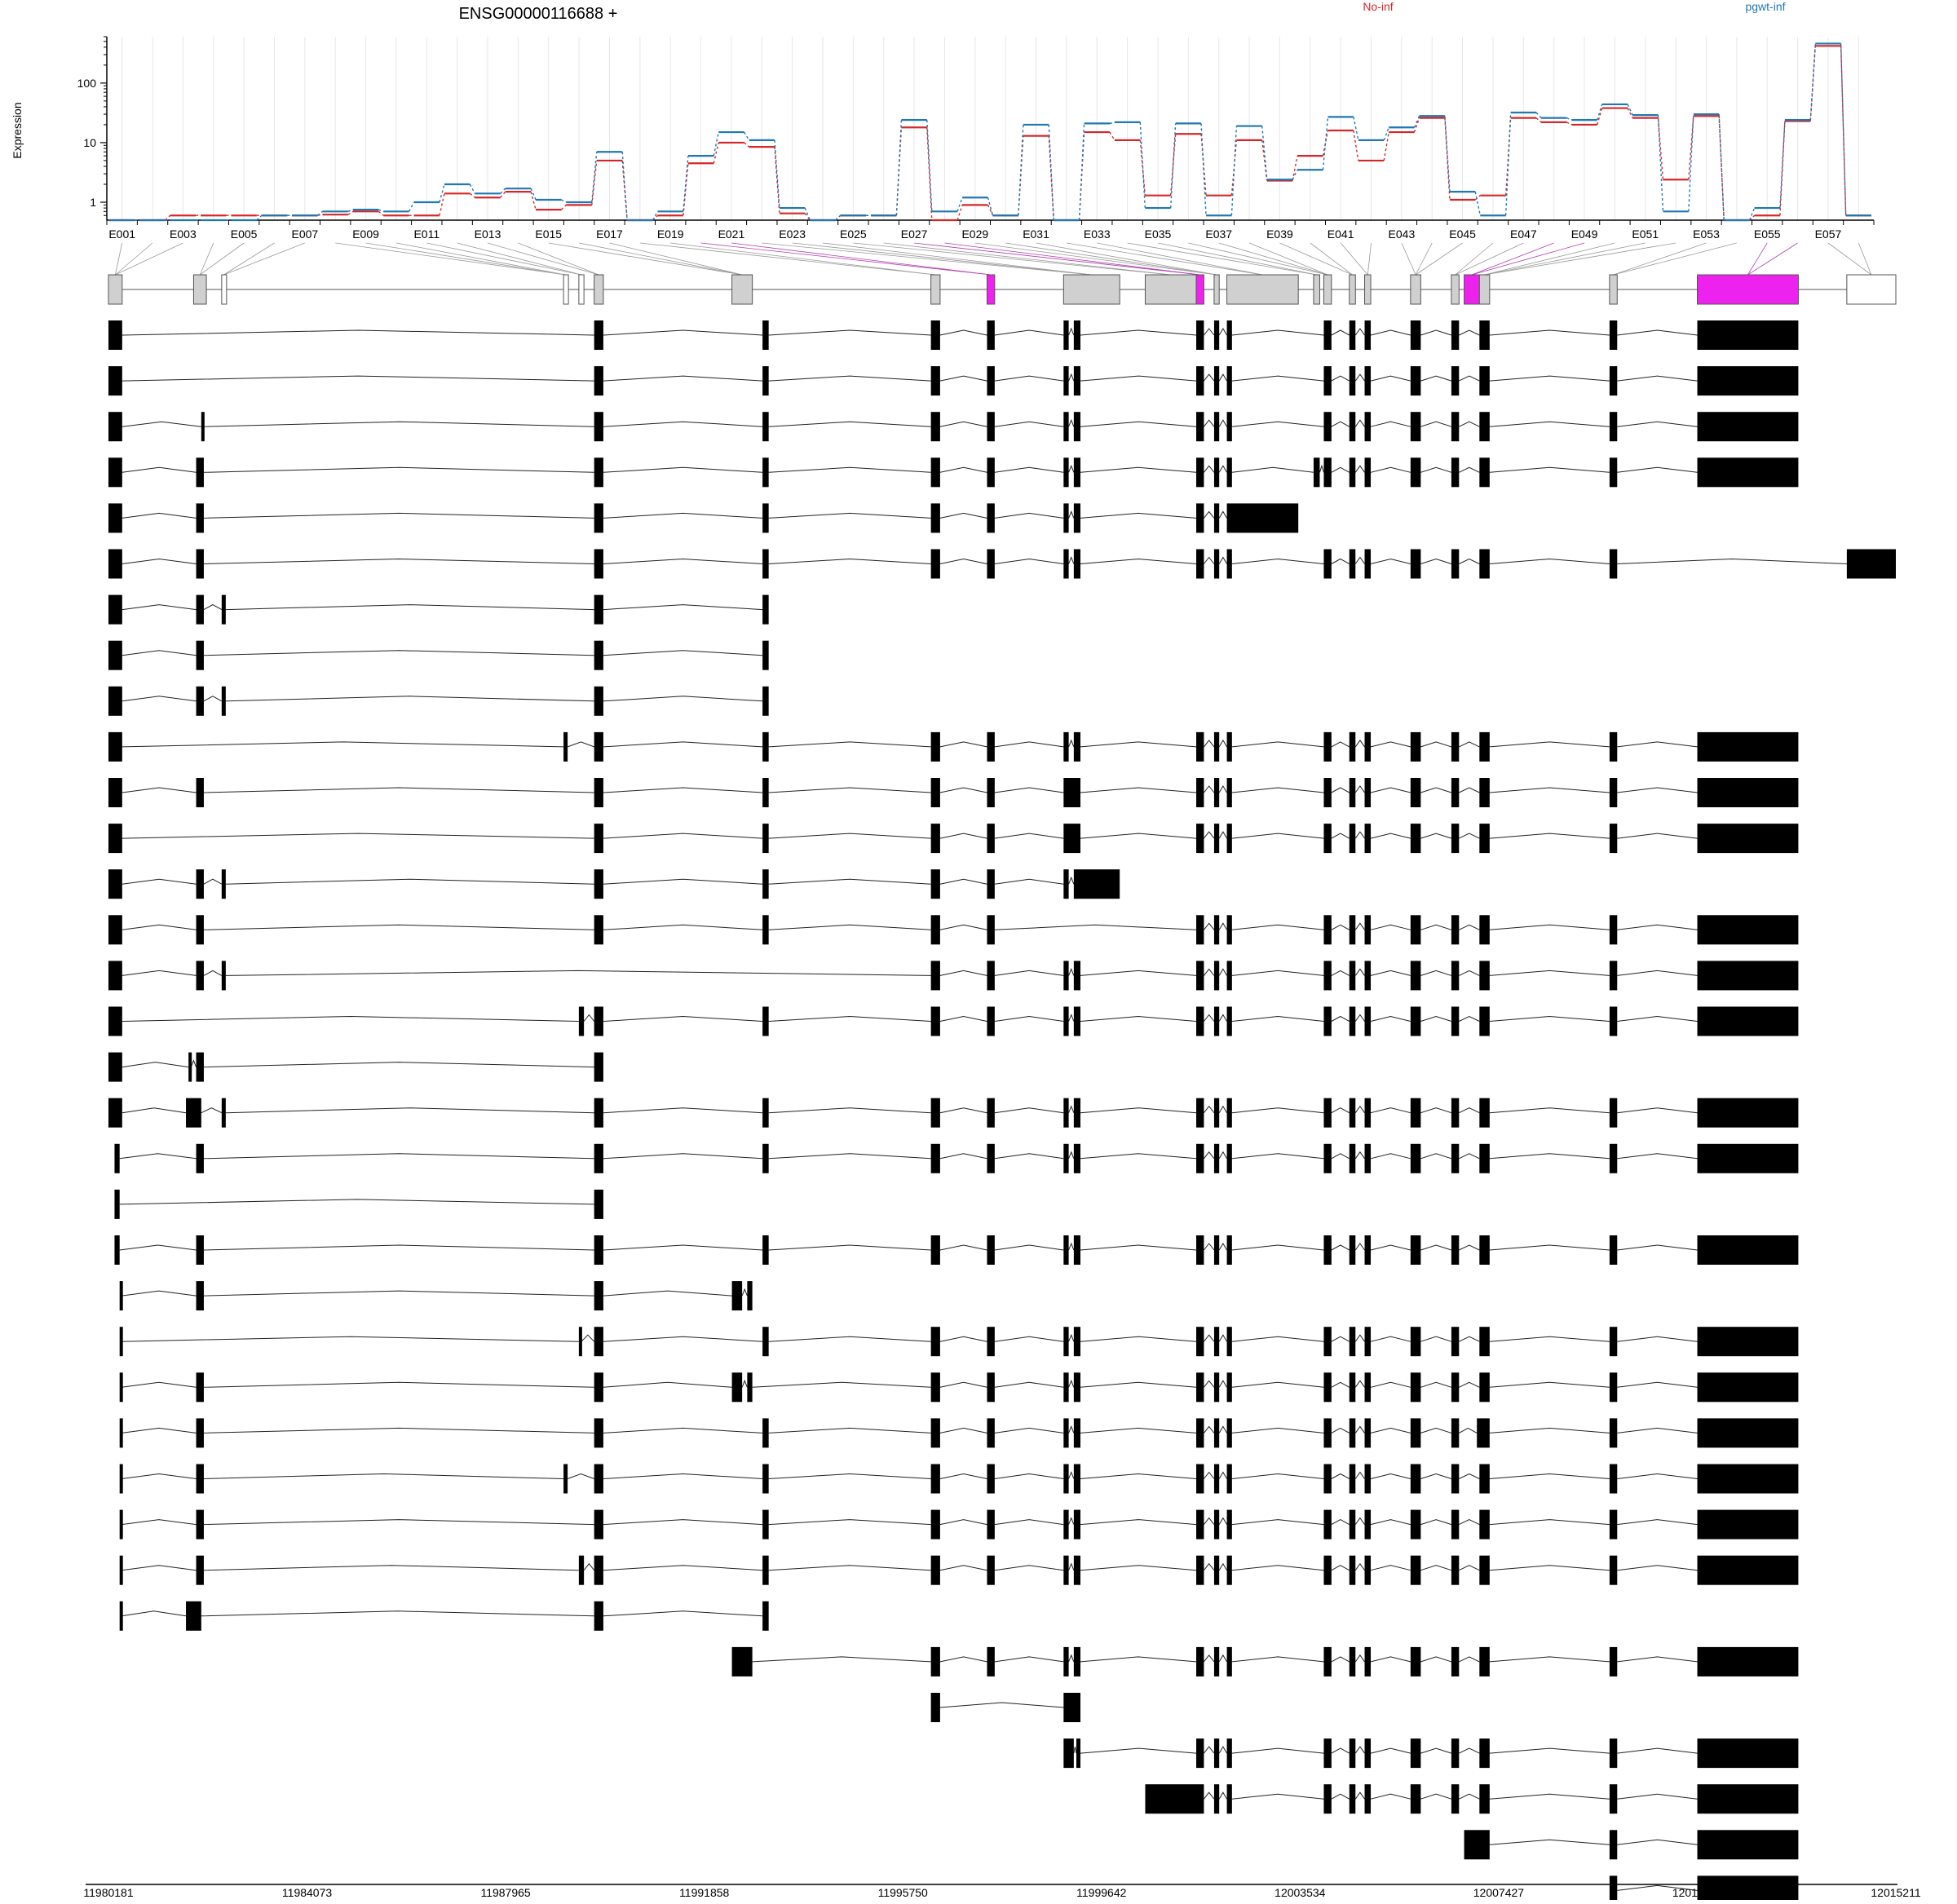 This screenshot has width=1957, height=1904. What do you see at coordinates (1378, 7) in the screenshot?
I see `legend-entry-no-inf: No-inf` at bounding box center [1378, 7].